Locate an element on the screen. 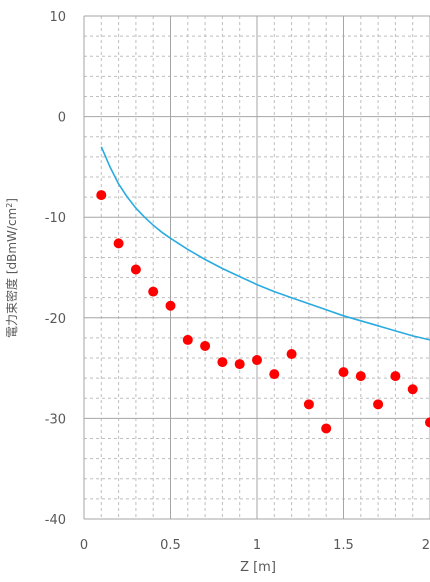 The image size is (430, 582). x-tick-labels: 0 0.5 1 1.5 2 is located at coordinates (255, 545).